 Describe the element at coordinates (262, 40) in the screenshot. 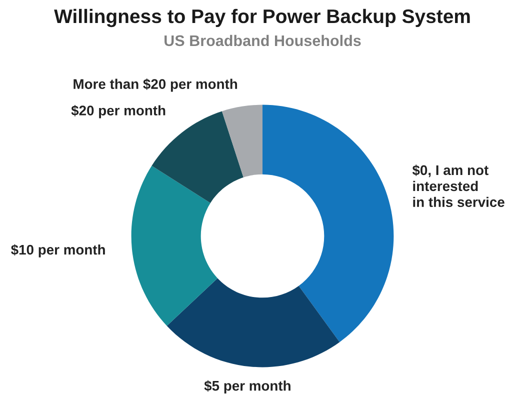

I see `chart-subtitle: US Broadband Households` at that location.